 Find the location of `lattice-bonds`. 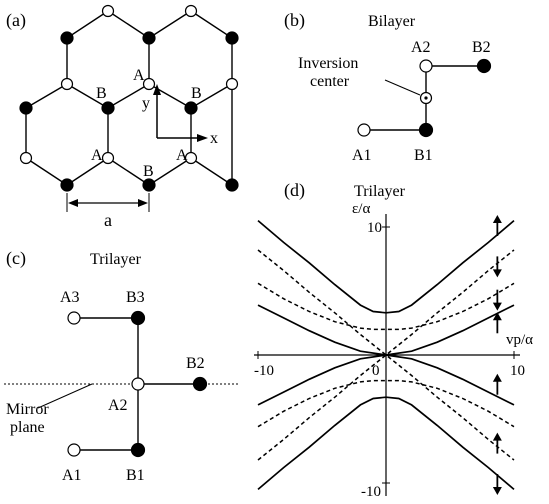

lattice-bonds is located at coordinates (129, 98).